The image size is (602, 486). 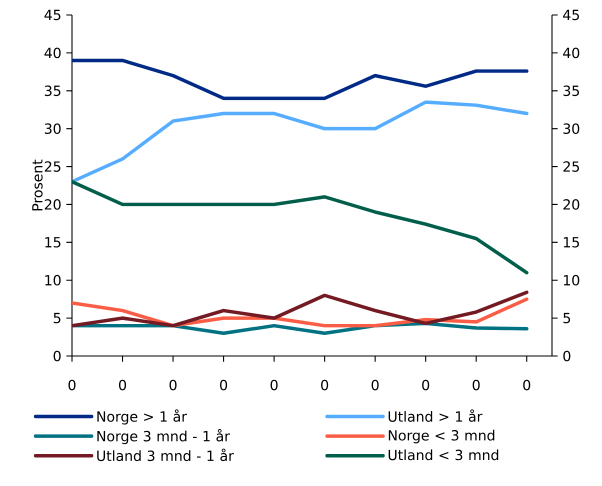 I want to click on y2-tick-label: 25, so click(x=571, y=166).